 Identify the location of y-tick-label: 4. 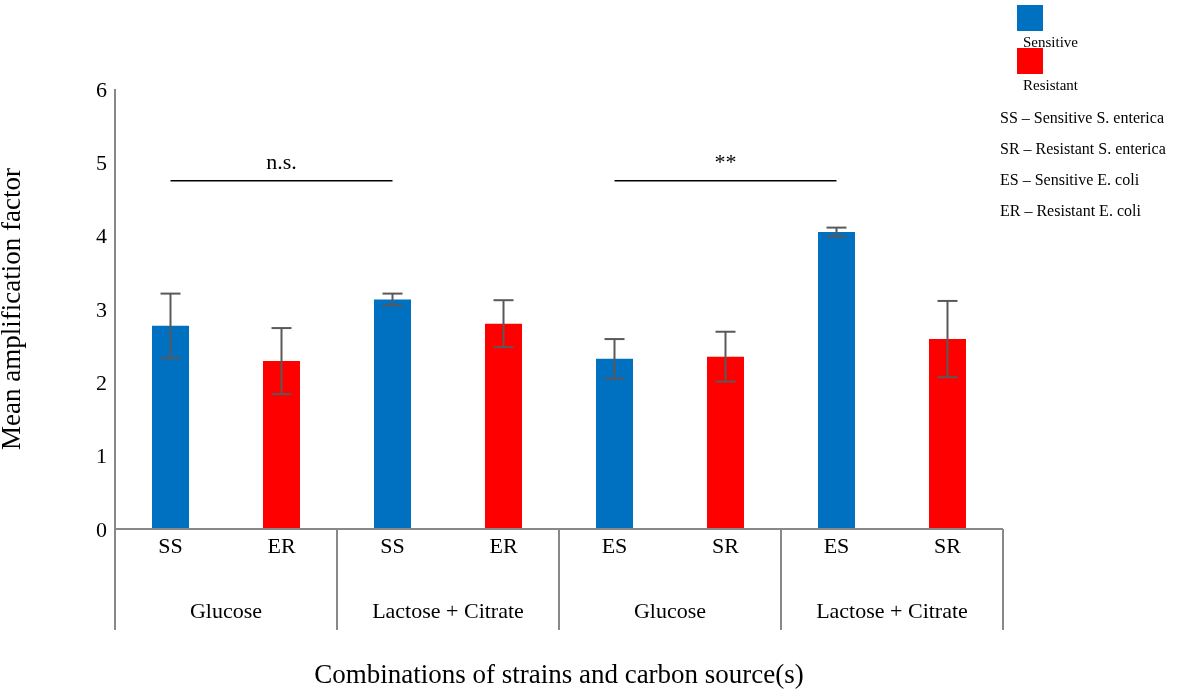
(101, 236).